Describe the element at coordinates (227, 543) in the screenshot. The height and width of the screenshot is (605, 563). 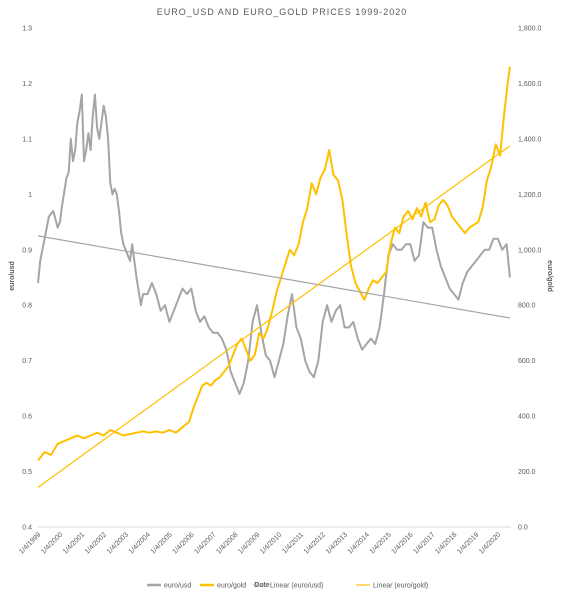
I see `x-tick-label: 1/4/2008` at that location.